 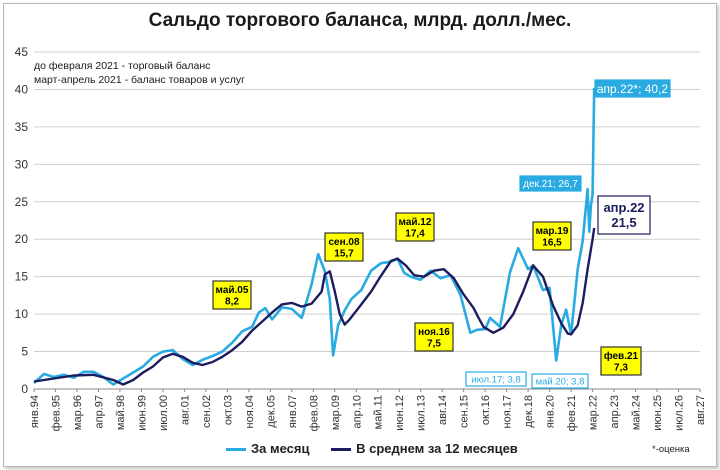 I want to click on annotation-text: 8,2, so click(x=232, y=301).